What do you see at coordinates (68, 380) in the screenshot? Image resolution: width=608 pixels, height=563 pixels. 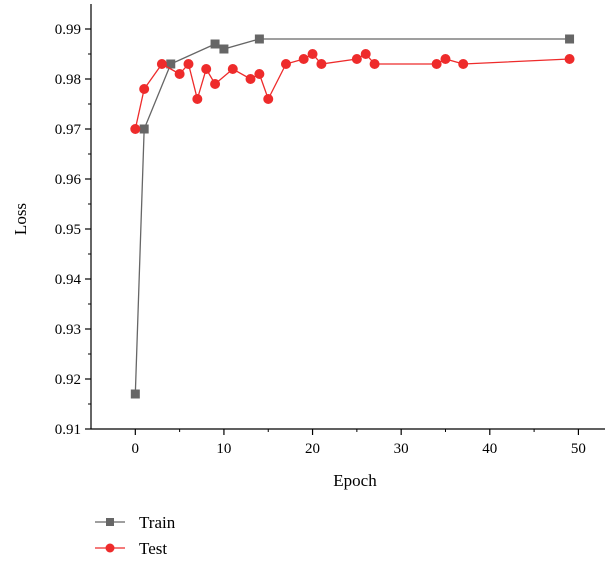 I see `y-tick-label: 0.92` at bounding box center [68, 380].